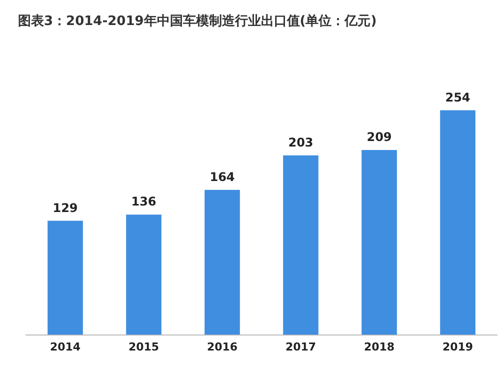  I want to click on x-tick-label: 2016, so click(222, 347).